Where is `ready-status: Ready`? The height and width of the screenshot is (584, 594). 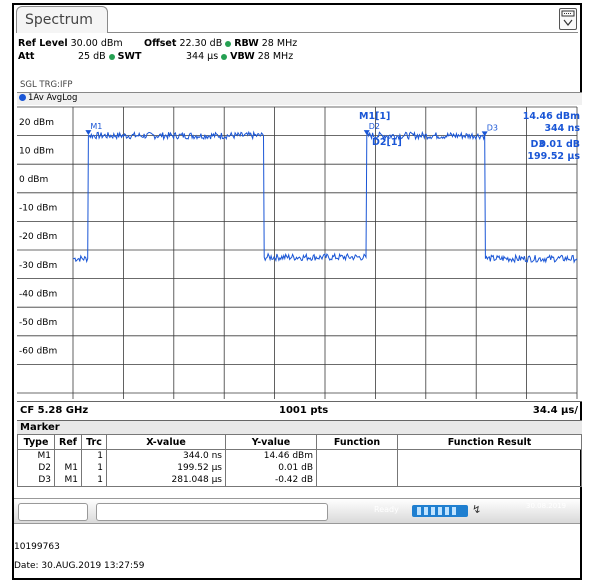
ready-status: Ready is located at coordinates (386, 509).